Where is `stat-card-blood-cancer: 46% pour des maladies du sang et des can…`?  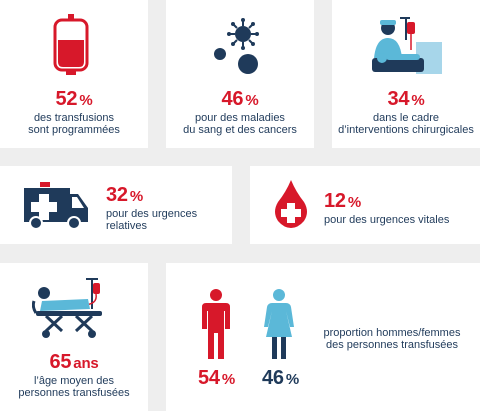 stat-card-blood-cancer: 46% pour des maladies du sang et des can… is located at coordinates (240, 74).